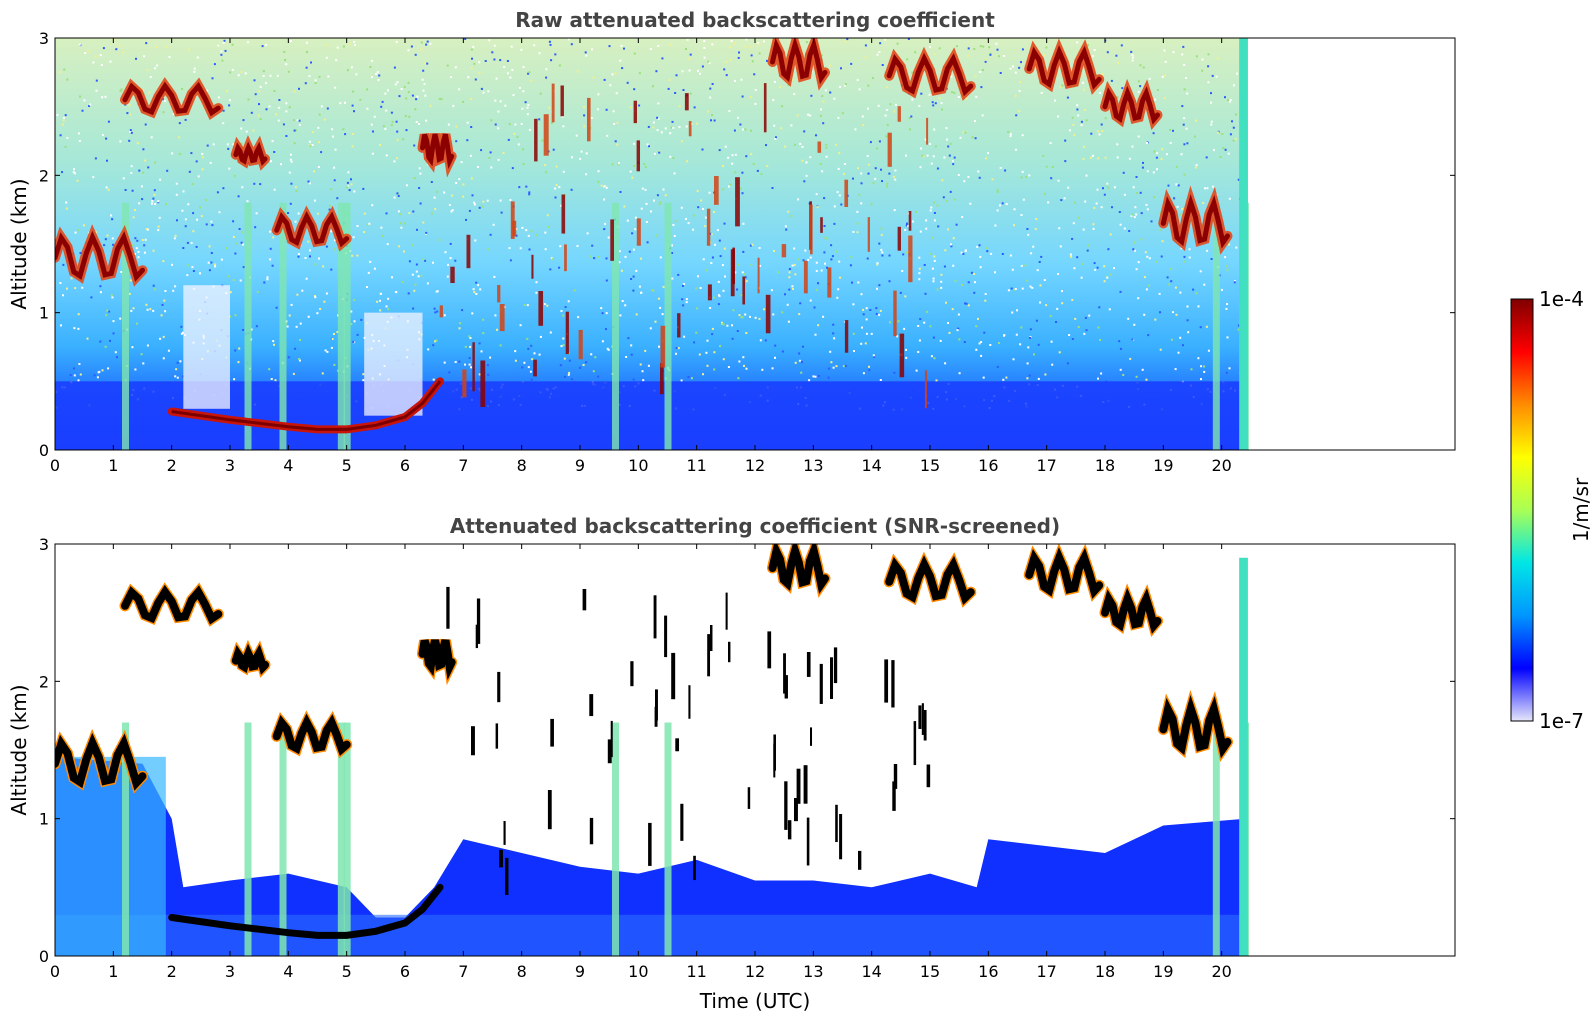 The height and width of the screenshot is (1020, 1595). Describe the element at coordinates (437, 151) in the screenshot. I see `cloud-layer-core` at that location.